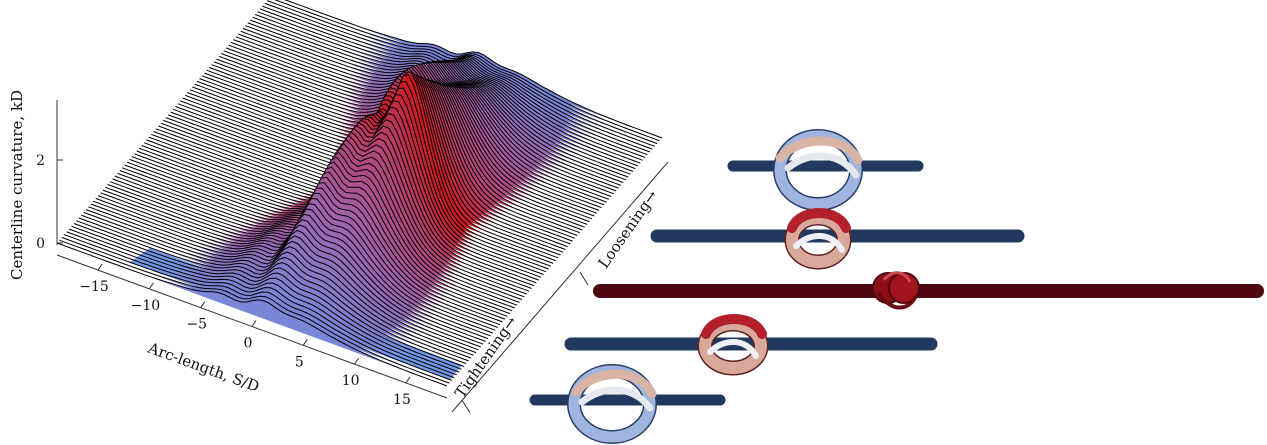  I want to click on x-tick-6: 15, so click(402, 400).